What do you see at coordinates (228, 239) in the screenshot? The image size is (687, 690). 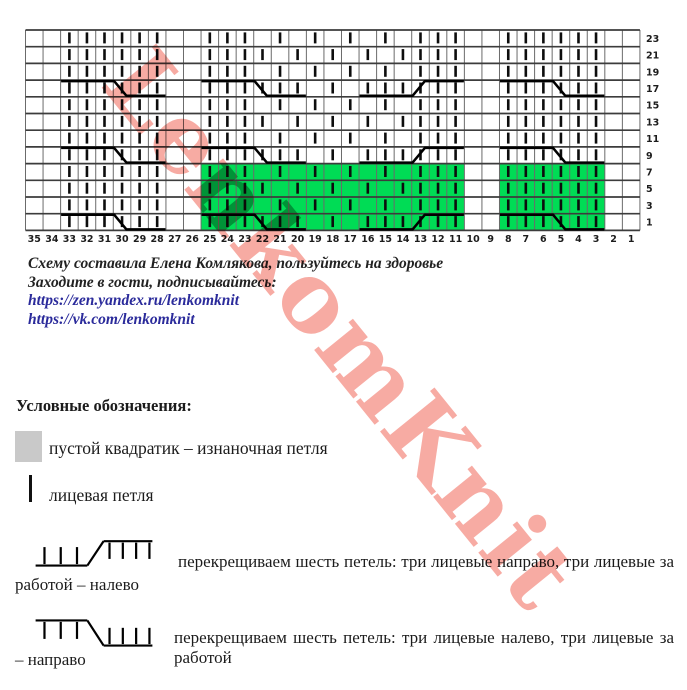 I see `svg-text: 24` at bounding box center [228, 239].